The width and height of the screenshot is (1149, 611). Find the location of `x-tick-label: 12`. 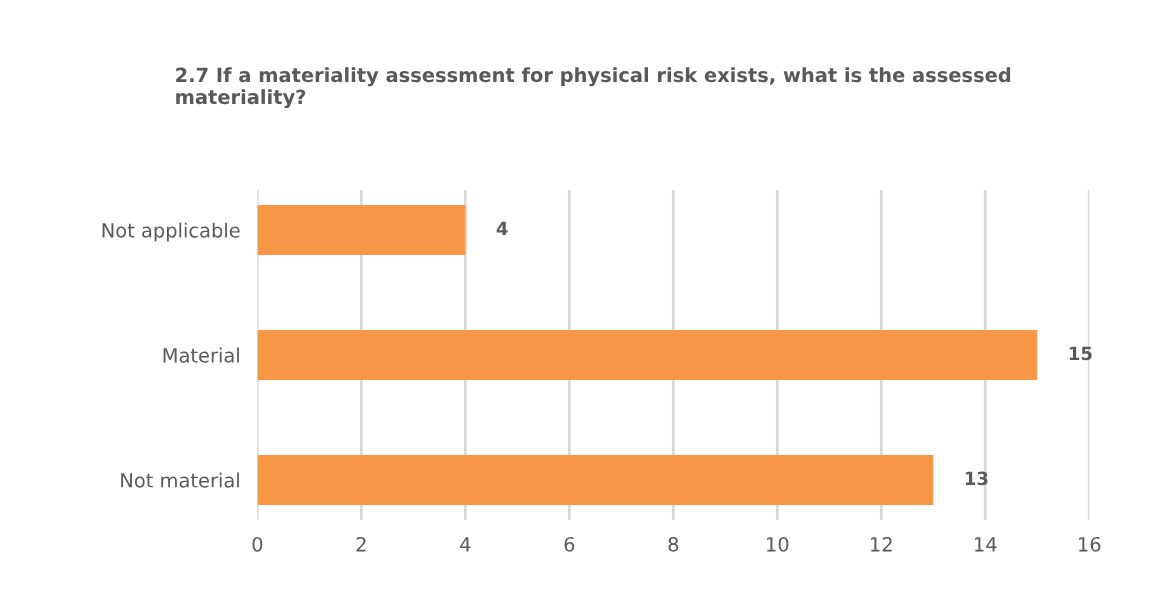

x-tick-label: 12 is located at coordinates (881, 544).